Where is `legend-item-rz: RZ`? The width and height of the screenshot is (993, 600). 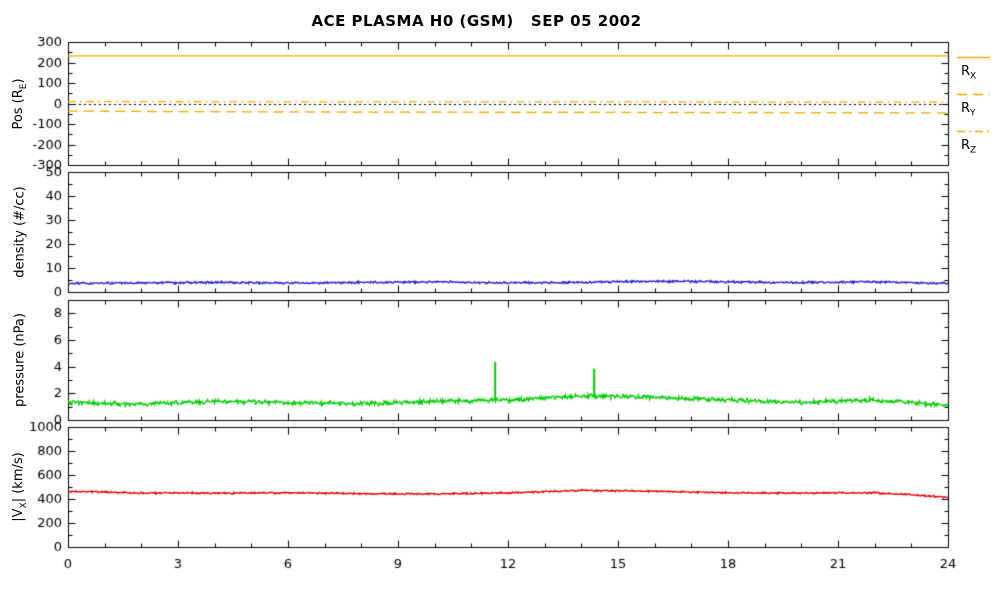 legend-item-rz: RZ is located at coordinates (969, 147).